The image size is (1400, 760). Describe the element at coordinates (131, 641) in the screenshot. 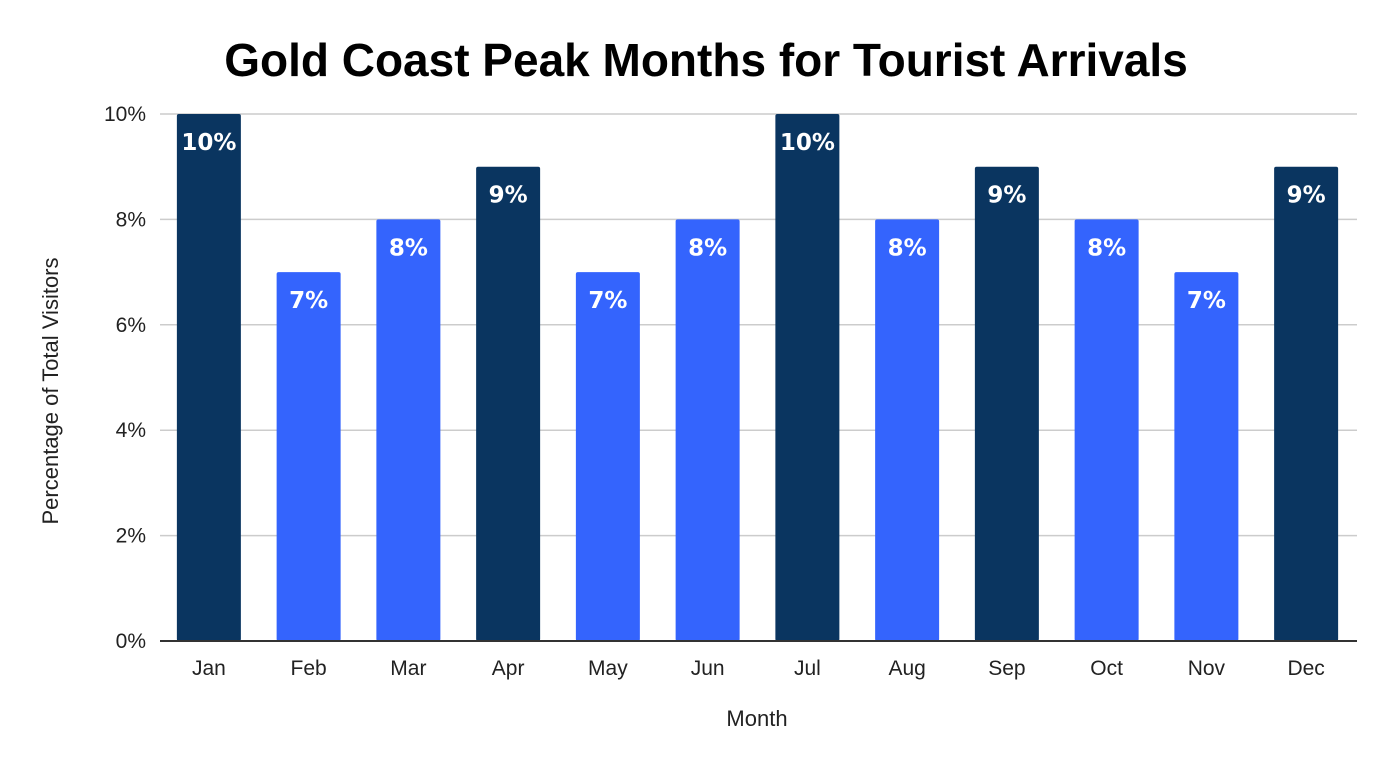

I see `y-tick-label: 0%` at that location.